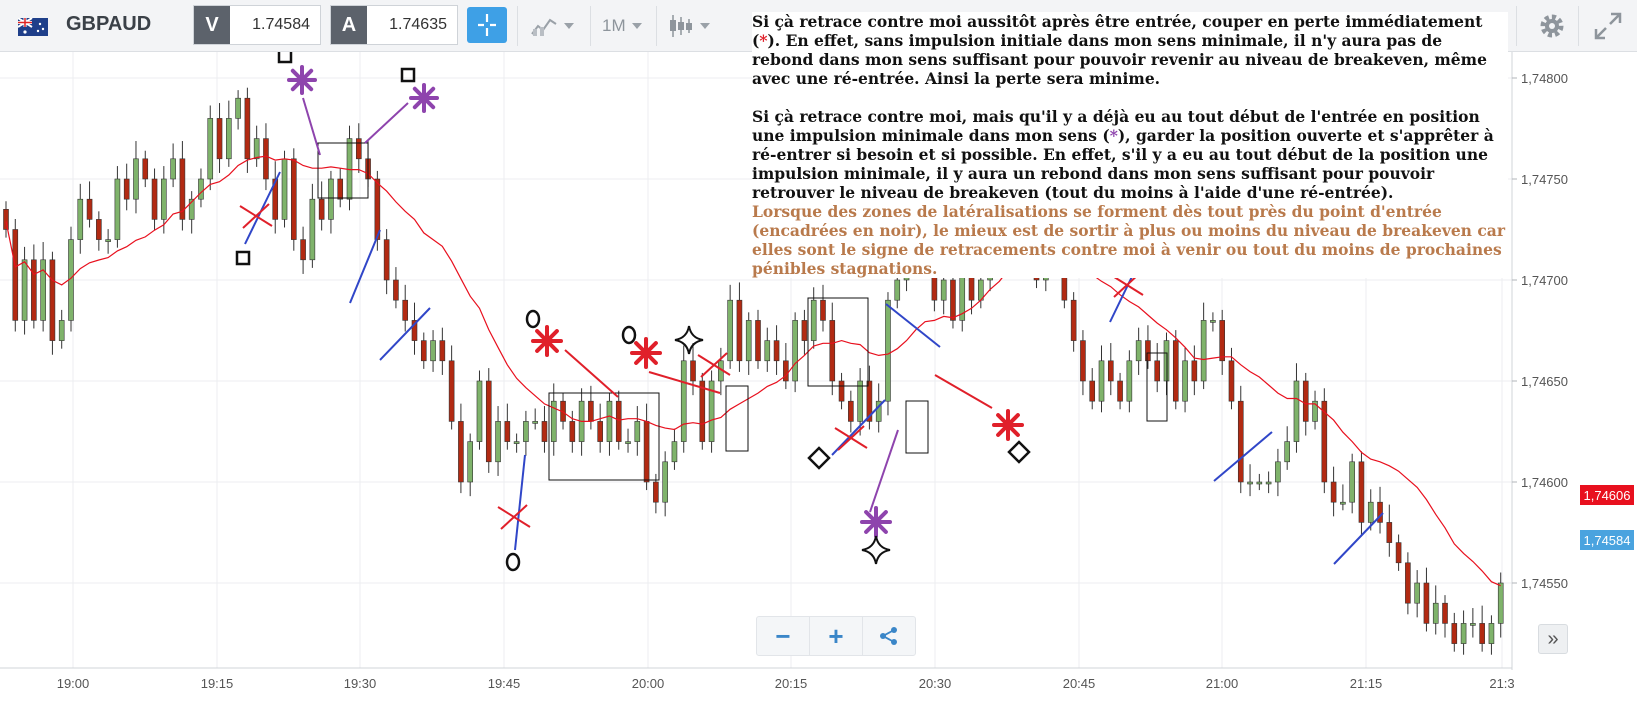 This screenshot has height=728, width=1637. What do you see at coordinates (1552, 26) in the screenshot?
I see `gear-icon` at bounding box center [1552, 26].